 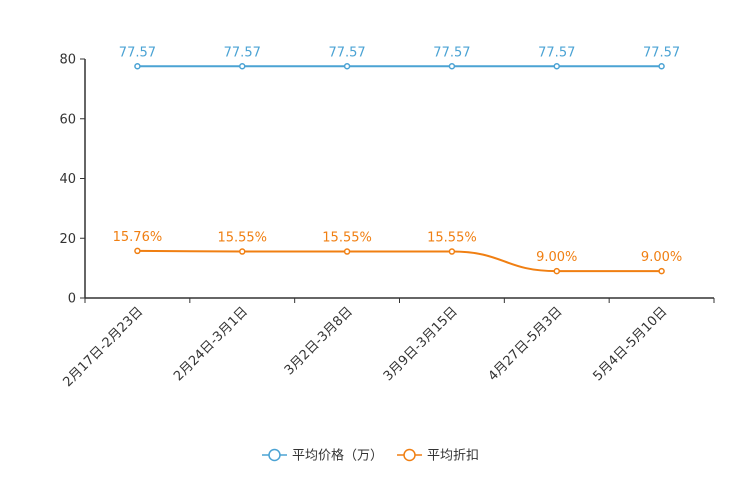 I want to click on x-tick-label: 2月24日-3月1日, so click(x=211, y=344).